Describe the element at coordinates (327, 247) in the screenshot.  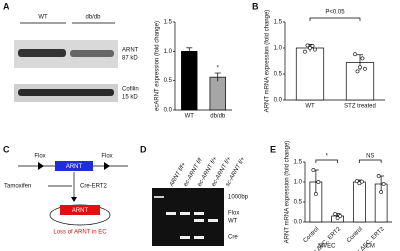
I see `group-label: MVEC` at that location.